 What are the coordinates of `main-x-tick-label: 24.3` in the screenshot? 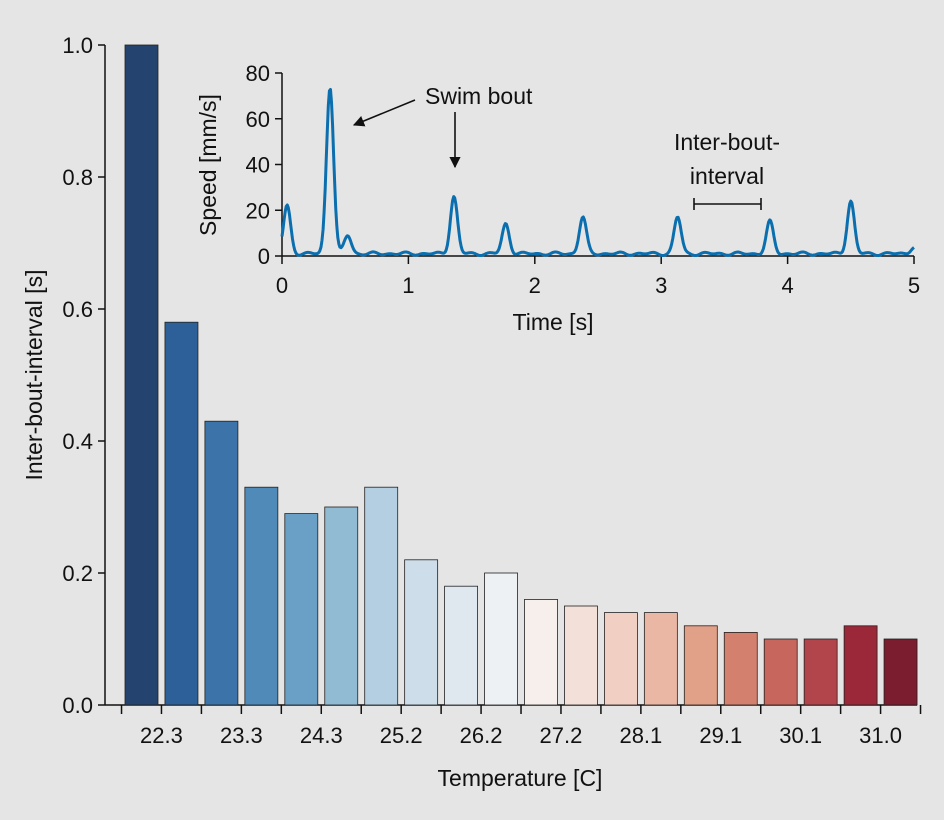 It's located at (321, 735).